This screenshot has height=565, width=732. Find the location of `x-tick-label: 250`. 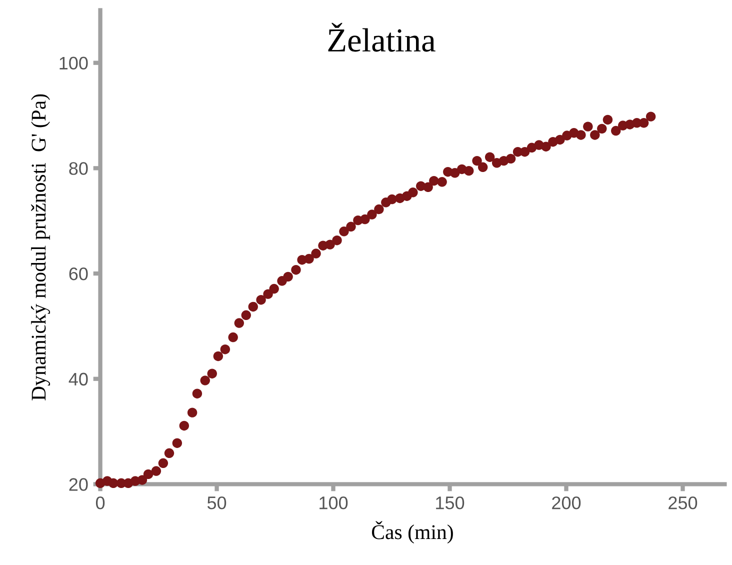

x-tick-label: 250 is located at coordinates (683, 503).